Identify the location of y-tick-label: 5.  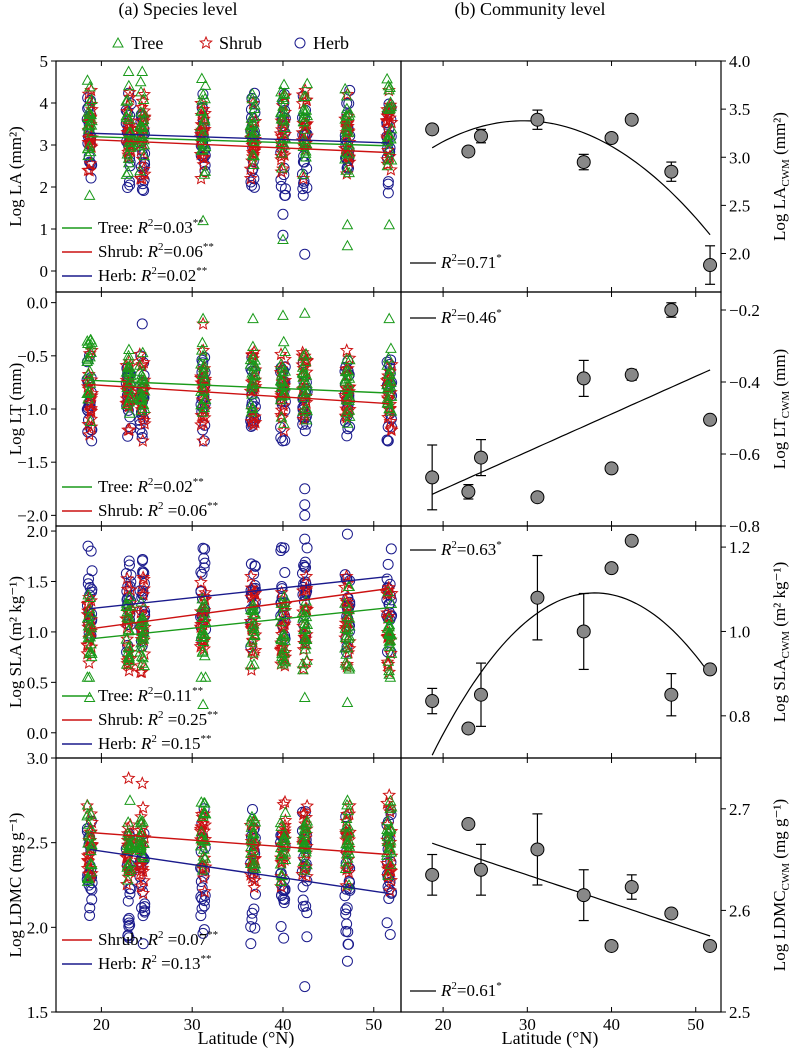
(44, 61).